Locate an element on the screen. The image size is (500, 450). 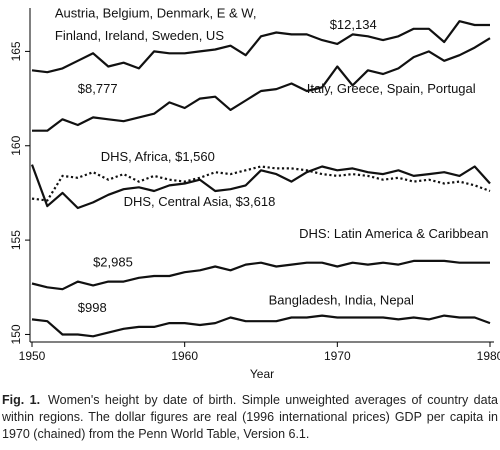
x-tick-label: 1960 is located at coordinates (184, 356).